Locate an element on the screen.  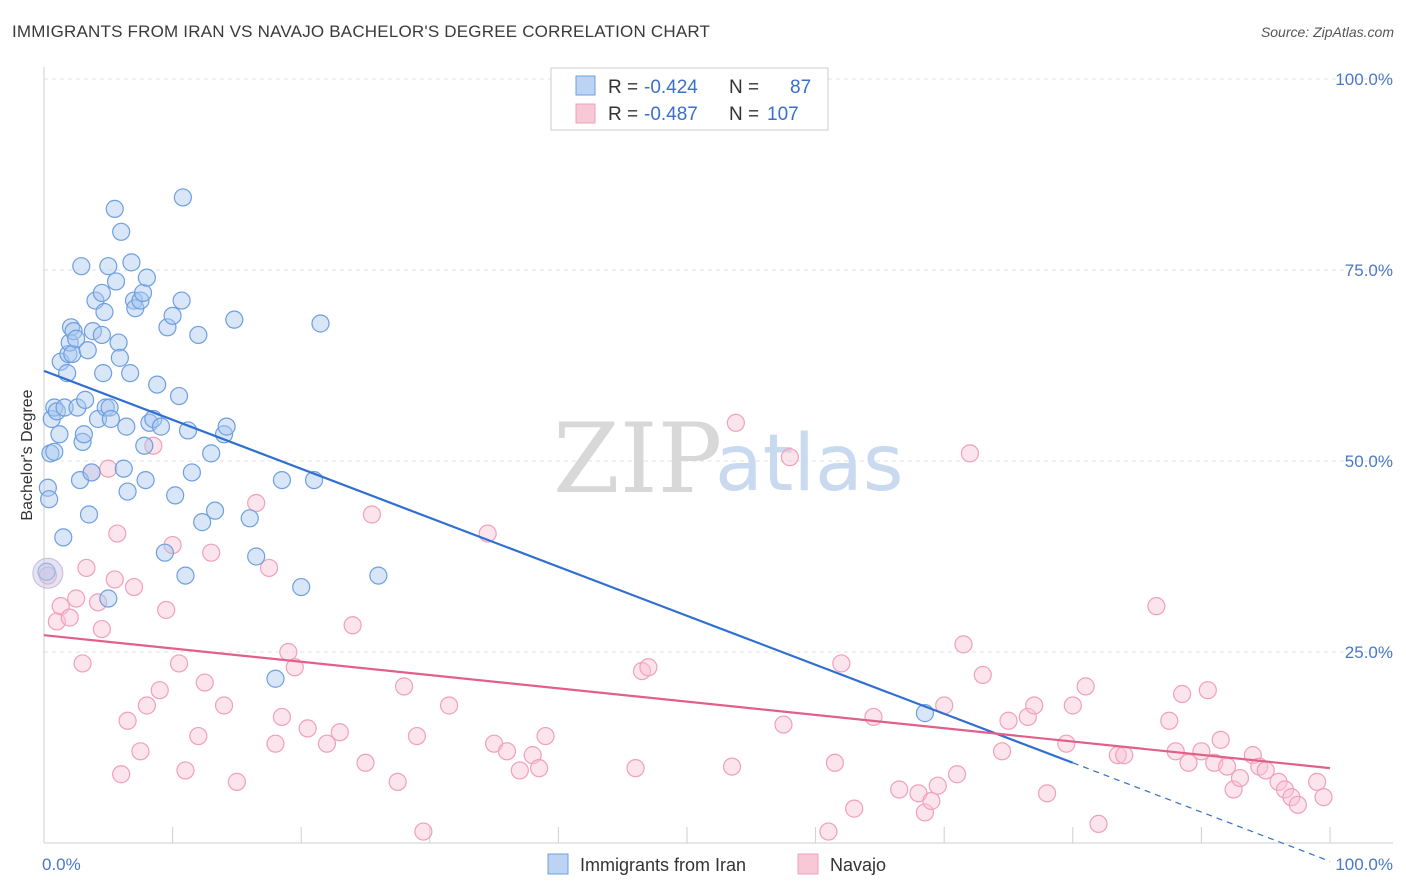
y-tick-label-100: 100.0% is located at coordinates (1364, 79).